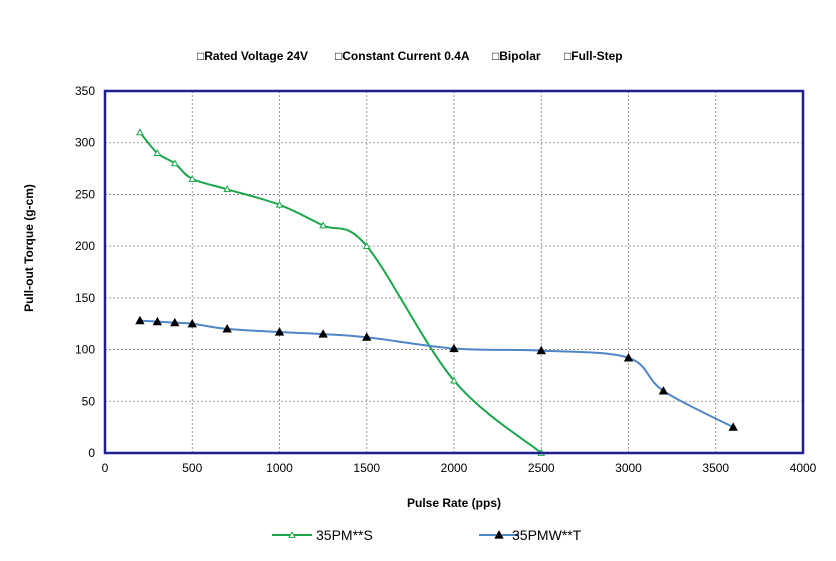 This screenshot has height=561, width=836. What do you see at coordinates (85, 350) in the screenshot?
I see `y-tick-label: 100` at bounding box center [85, 350].